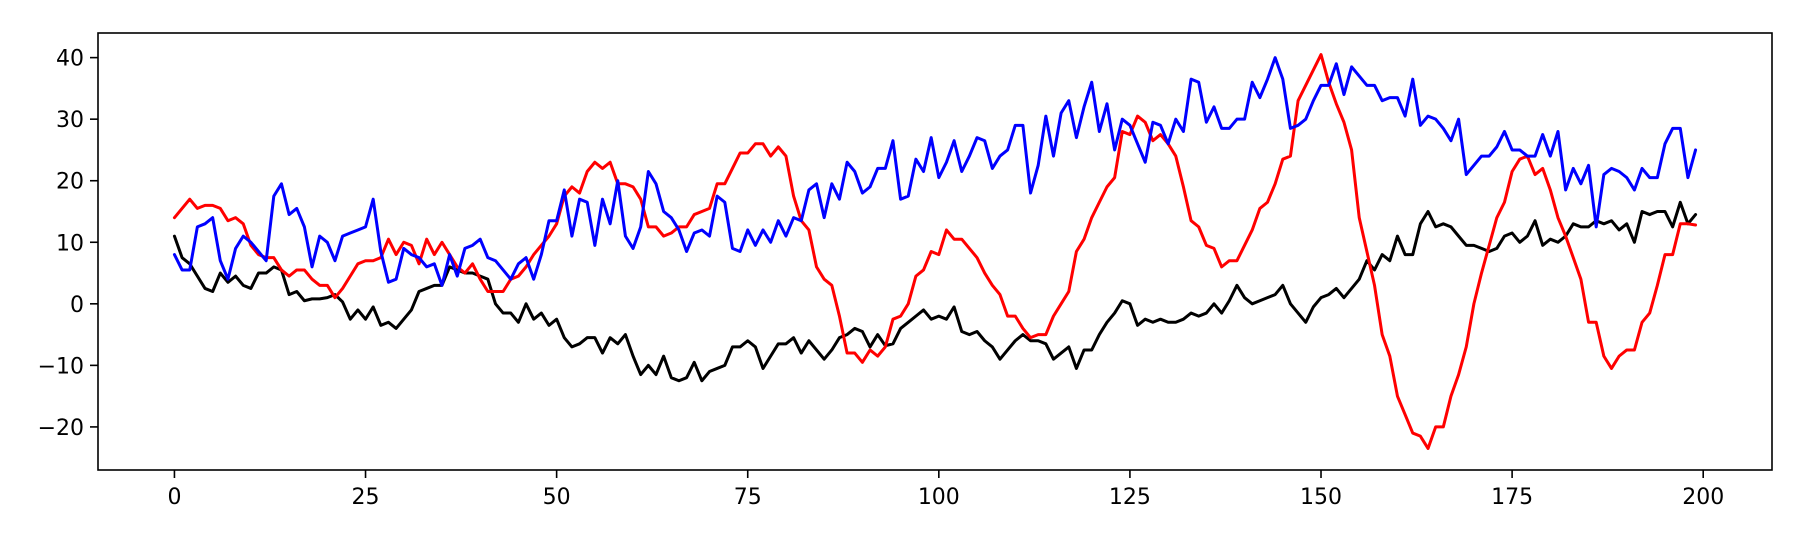 The width and height of the screenshot is (1800, 540). What do you see at coordinates (1703, 497) in the screenshot?
I see `x-tick-label: 200` at bounding box center [1703, 497].